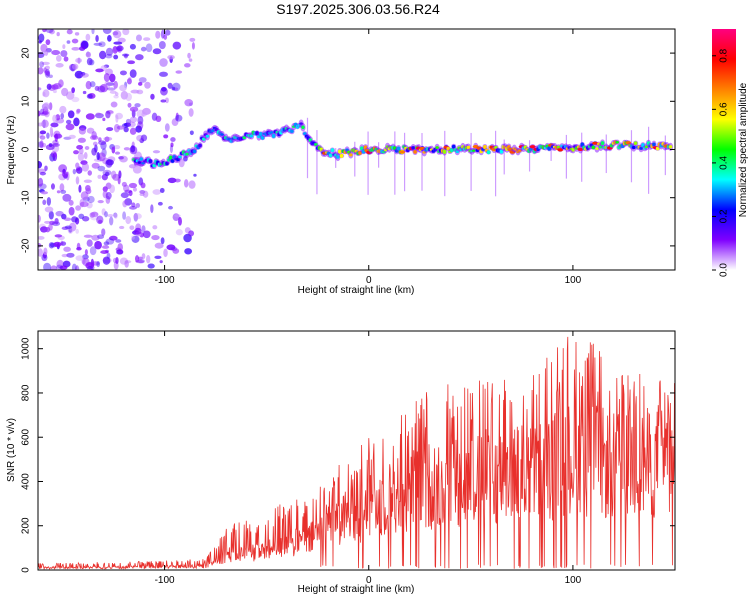 The image size is (750, 600). I want to click on y-tick-label: -10, so click(26, 197).